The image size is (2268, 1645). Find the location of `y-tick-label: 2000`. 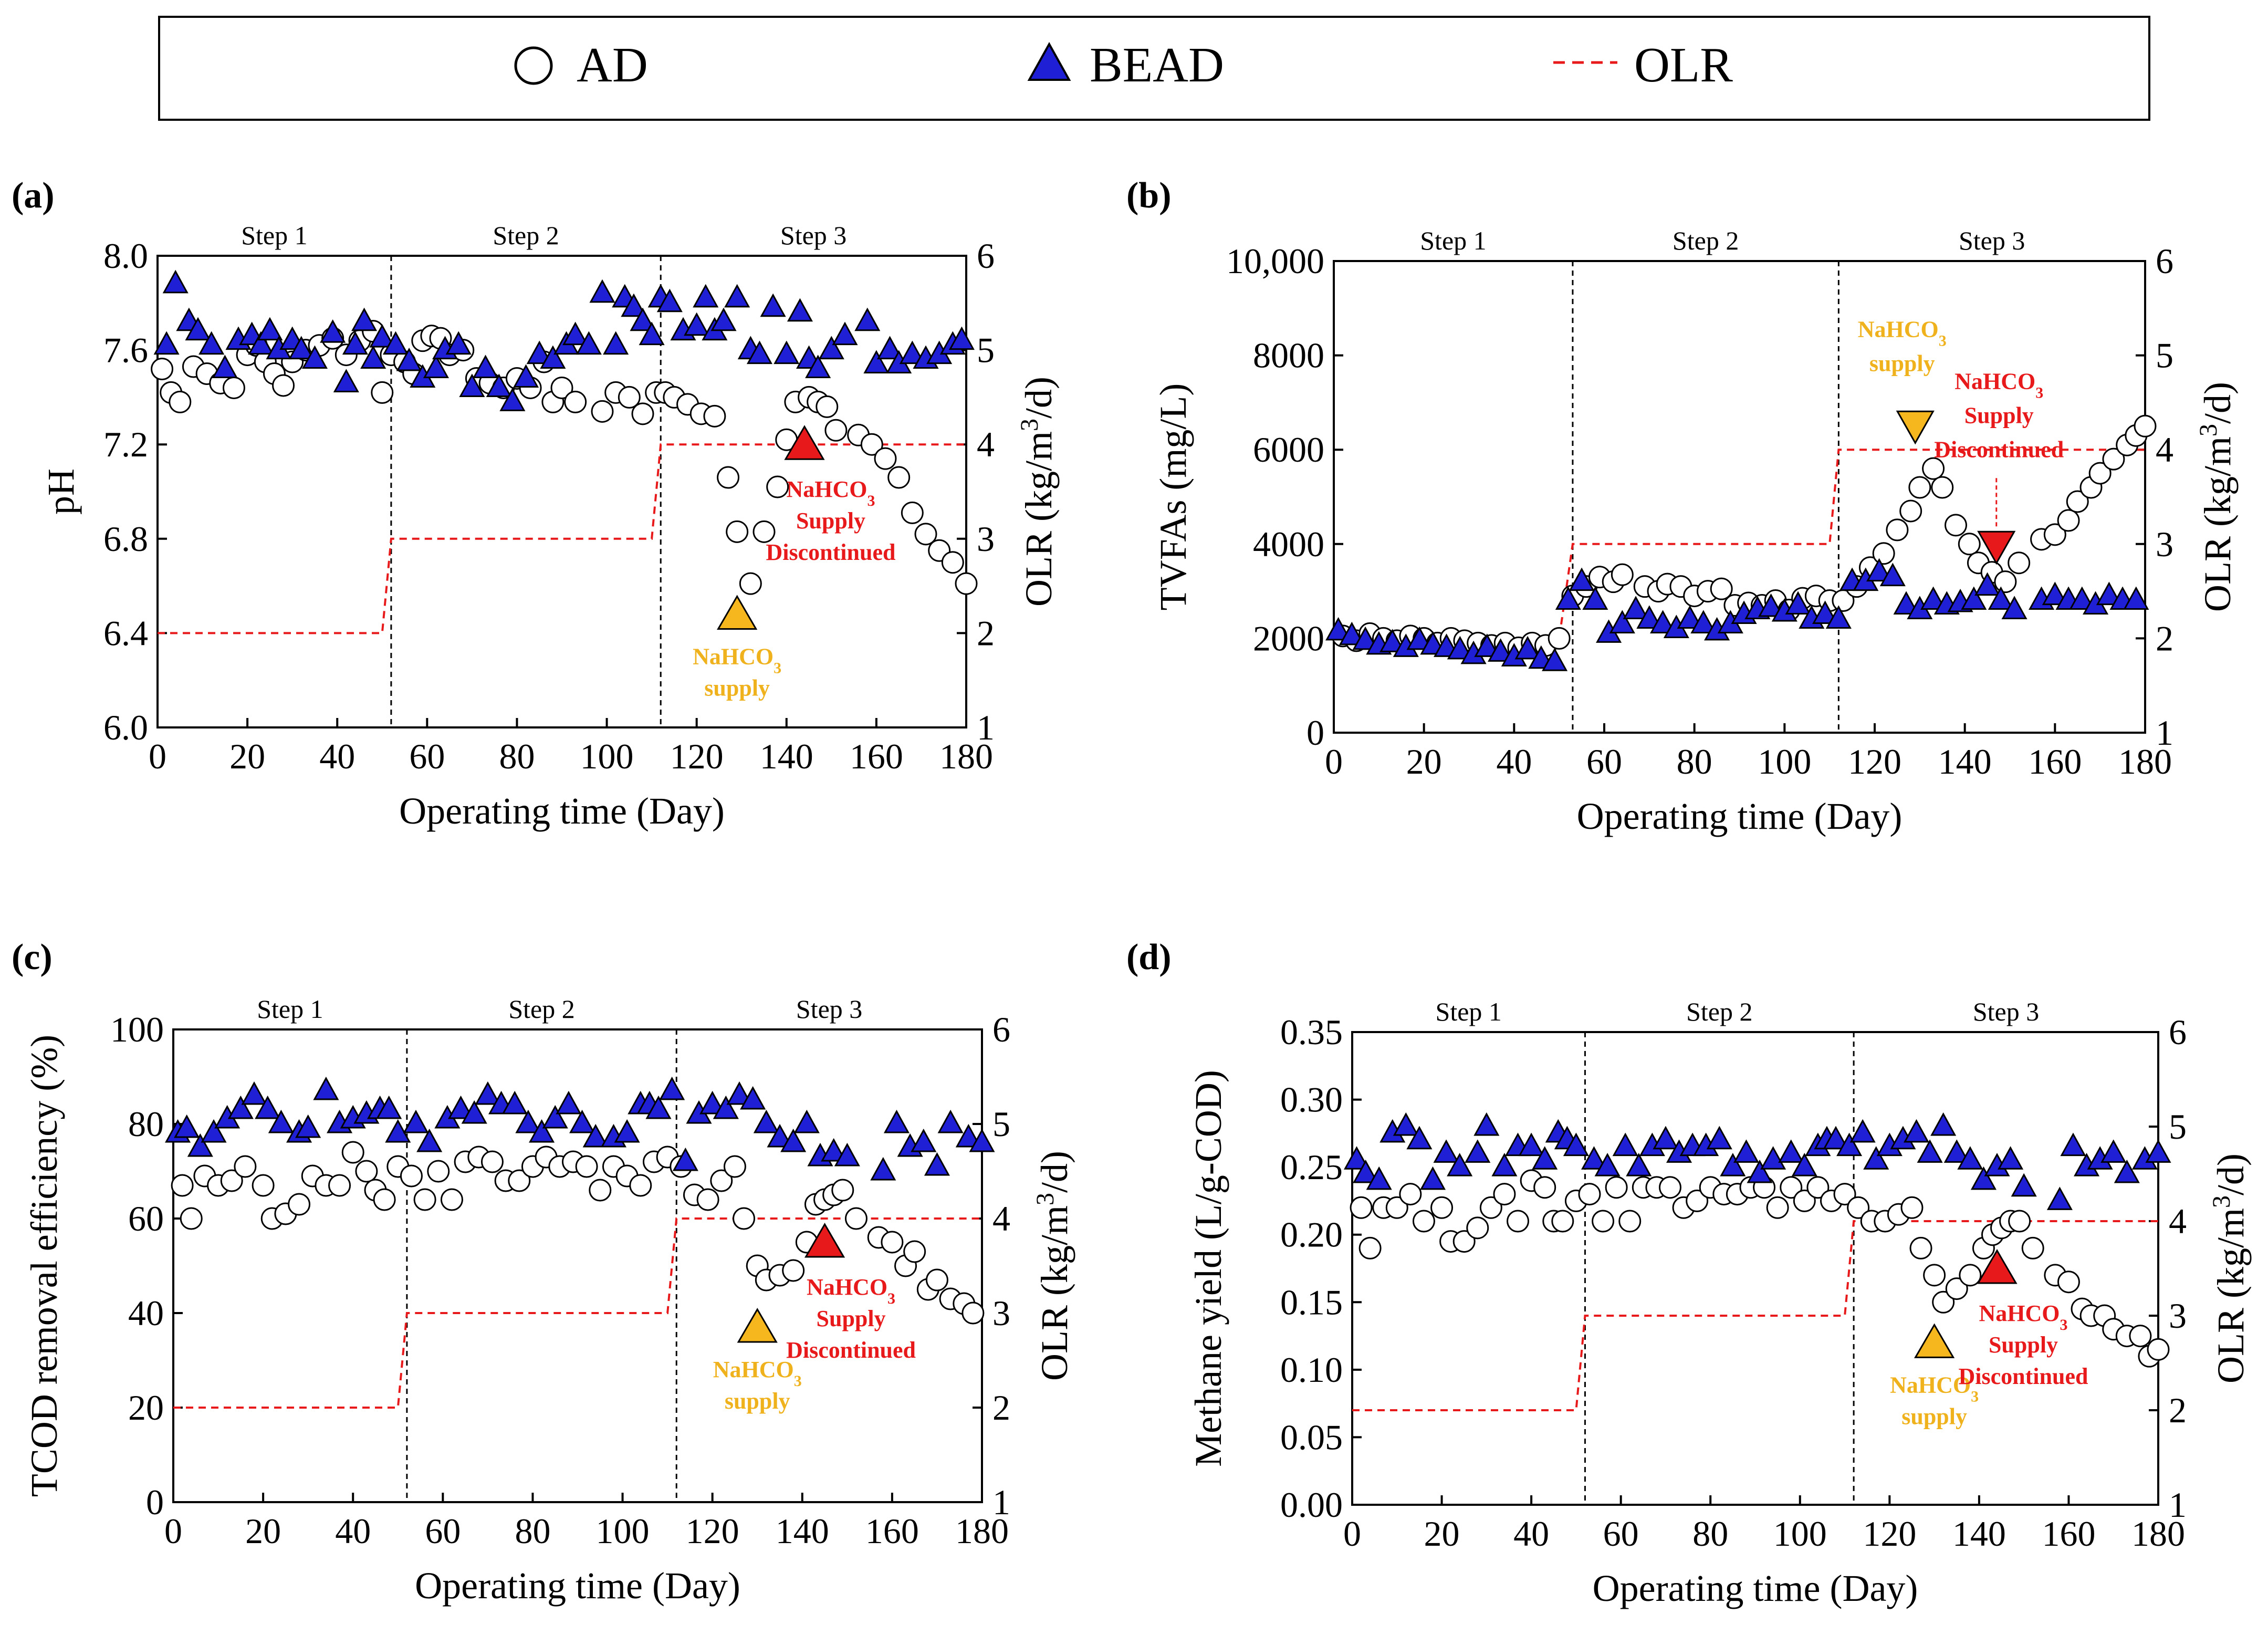

y-tick-label: 2000 is located at coordinates (1288, 638).